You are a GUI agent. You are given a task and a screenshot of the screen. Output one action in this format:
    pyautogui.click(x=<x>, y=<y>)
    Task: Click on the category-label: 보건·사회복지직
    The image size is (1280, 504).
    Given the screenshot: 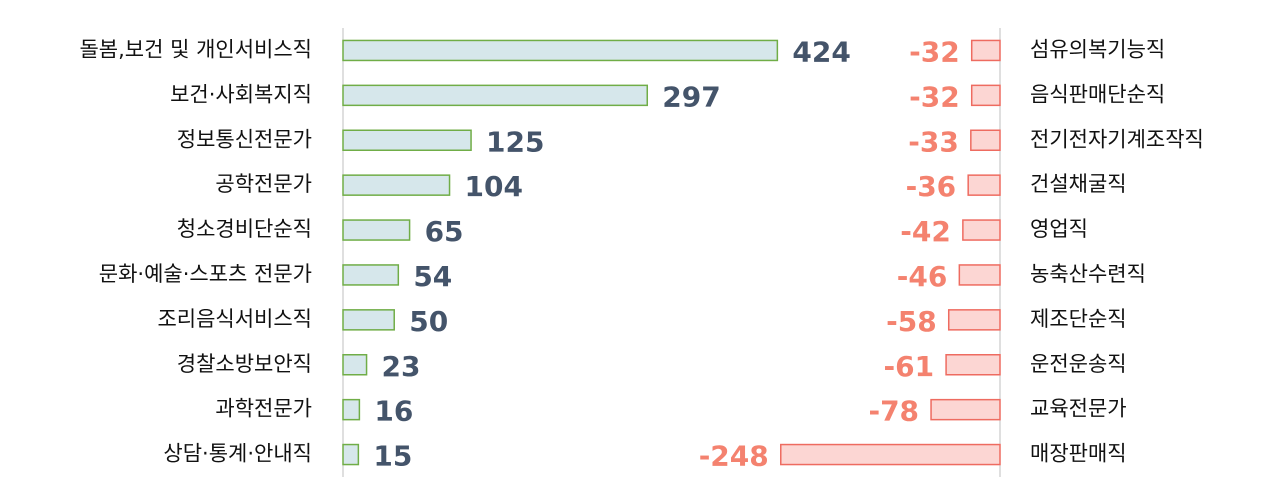 What is the action you would take?
    pyautogui.click(x=241, y=94)
    